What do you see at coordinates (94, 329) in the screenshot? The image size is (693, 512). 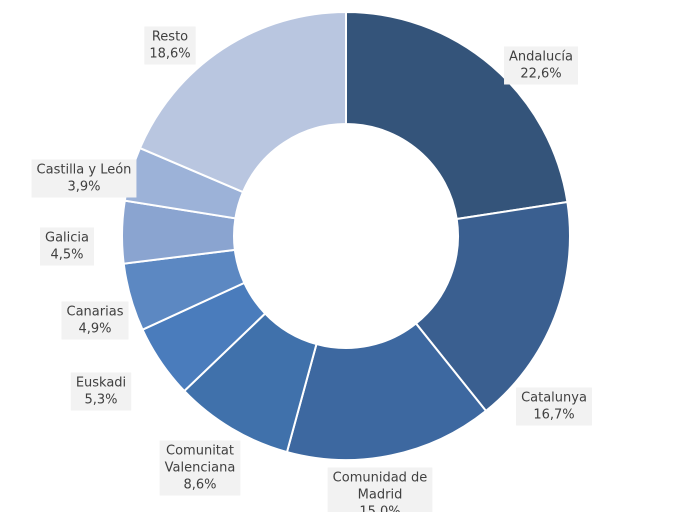 I see `data-label-line: 4,9%` at bounding box center [94, 329].